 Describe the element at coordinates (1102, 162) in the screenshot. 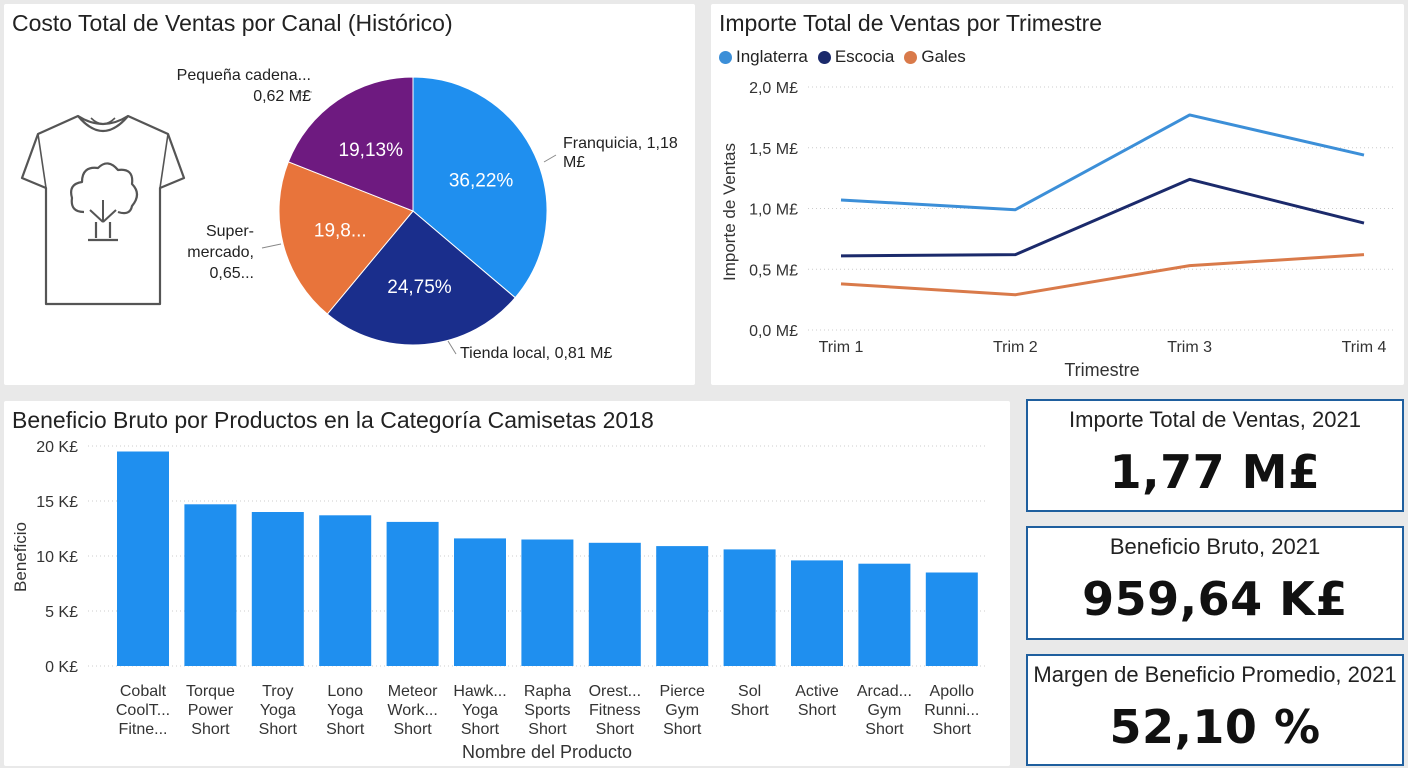

I see `line-series-inglaterra` at that location.